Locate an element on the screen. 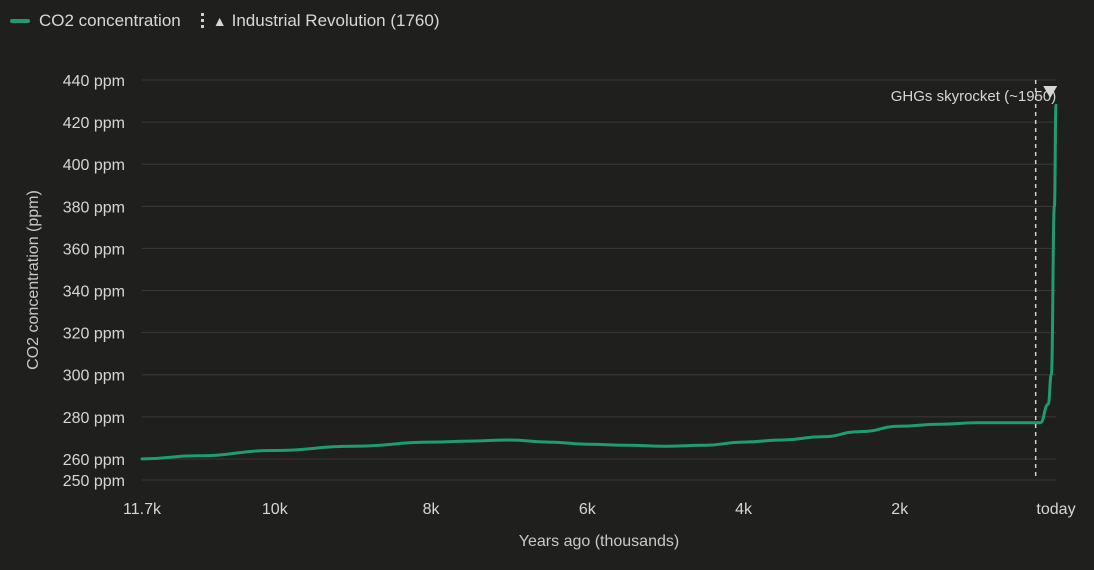  annotation-ghgs-skyrocket: GHGs skyrocket (~1950) is located at coordinates (973, 96).